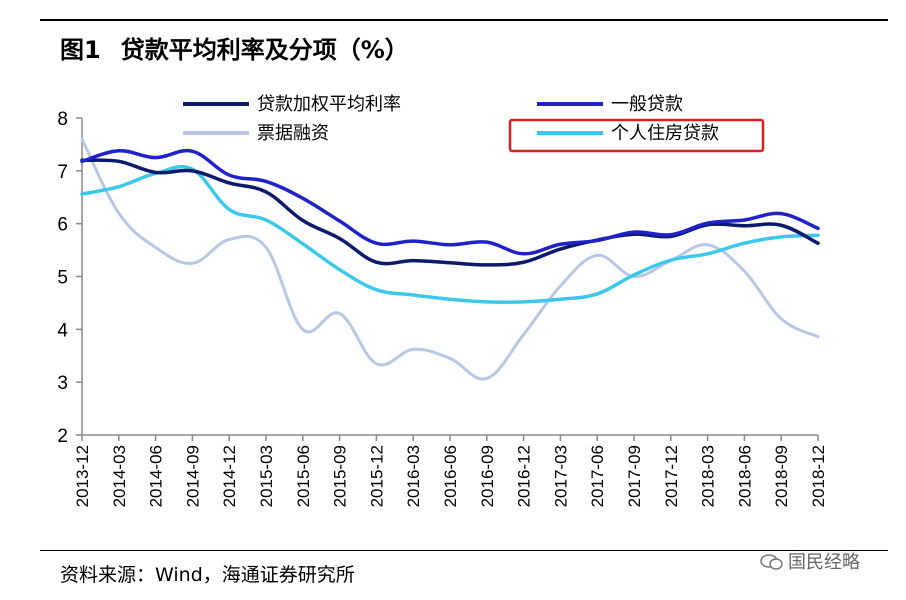  Describe the element at coordinates (818, 476) in the screenshot. I see `x-tick-label: 2018-12` at that location.